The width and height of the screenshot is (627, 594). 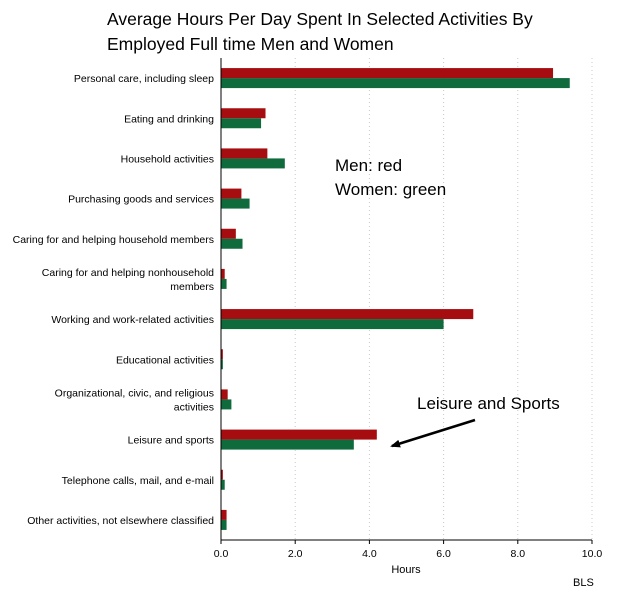 What do you see at coordinates (167, 159) in the screenshot?
I see `category-label: Household activities` at bounding box center [167, 159].